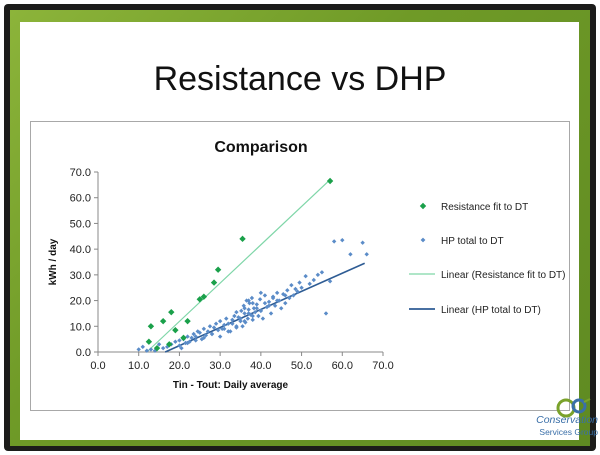  What do you see at coordinates (300, 79) in the screenshot?
I see `slide-title: Resistance vs DHP` at bounding box center [300, 79].